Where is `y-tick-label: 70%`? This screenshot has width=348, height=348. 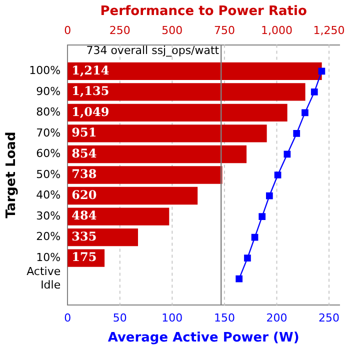
y-tick-label: 70% is located at coordinates (48, 133).